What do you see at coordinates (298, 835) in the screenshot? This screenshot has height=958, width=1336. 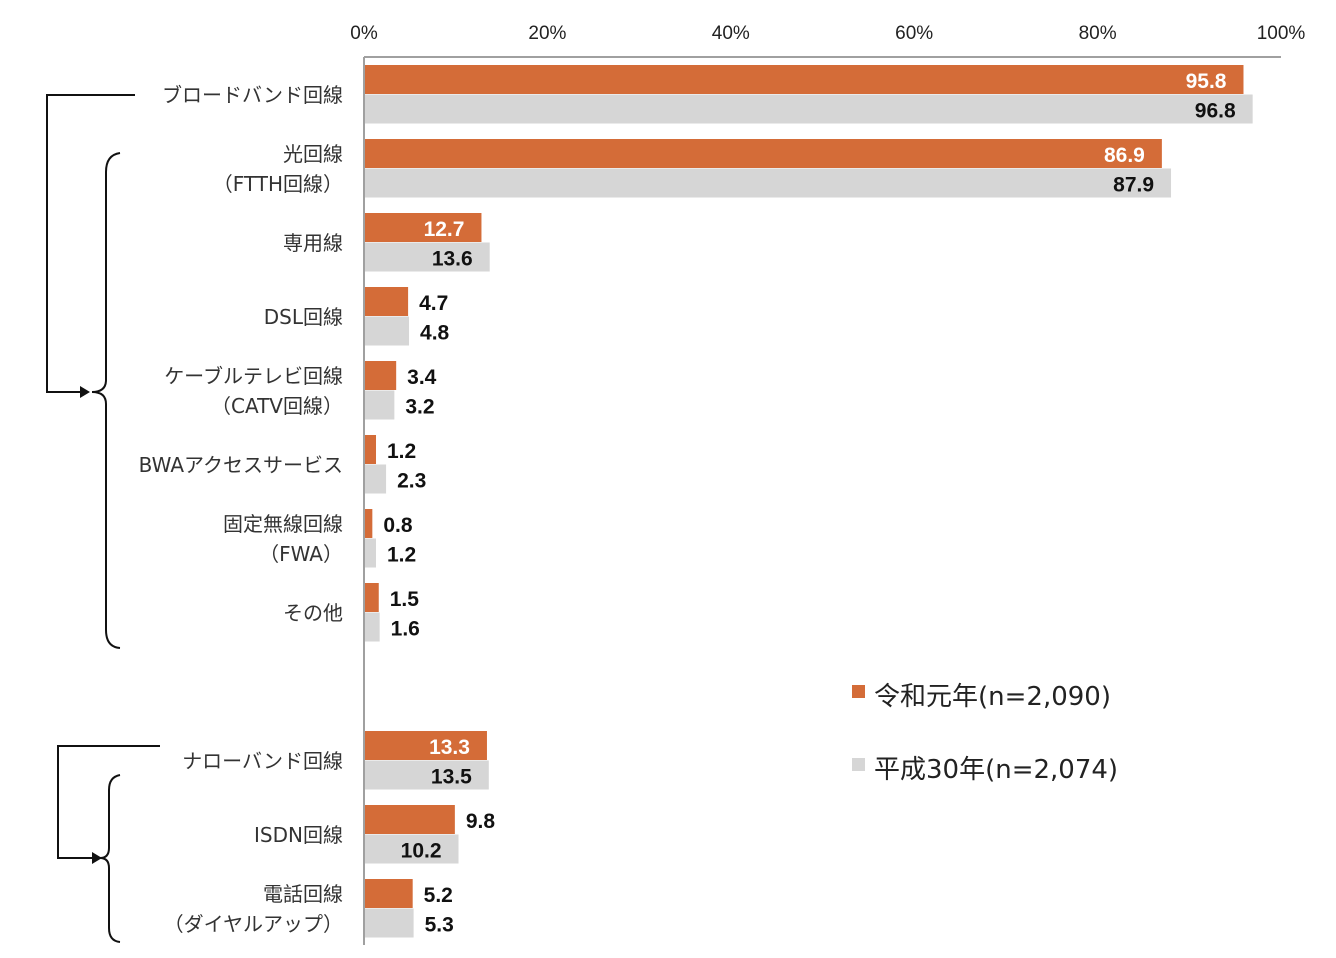 I see `category-label: ISDN回線` at bounding box center [298, 835].